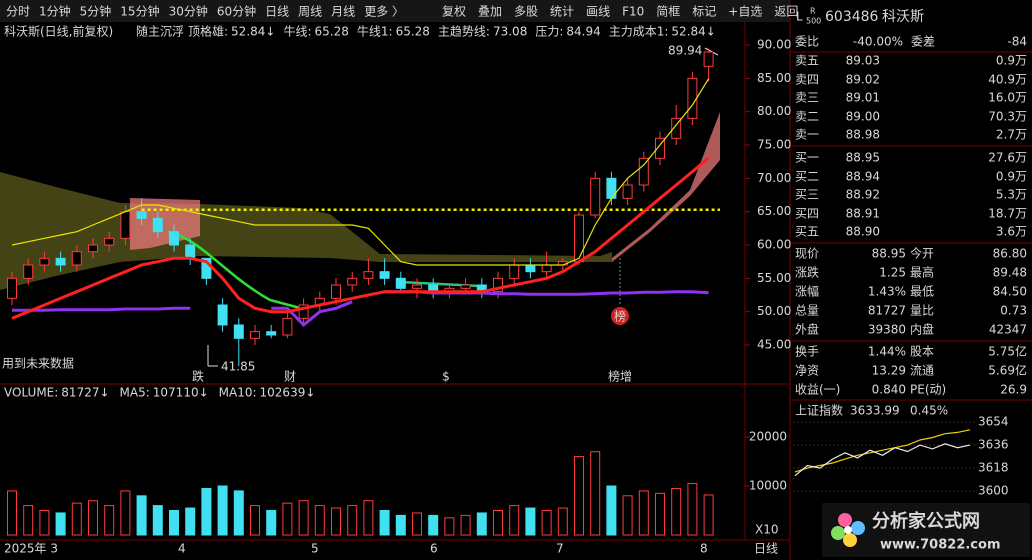 The width and height of the screenshot is (1032, 560). I want to click on toolbar-button: 返回, so click(786, 12).